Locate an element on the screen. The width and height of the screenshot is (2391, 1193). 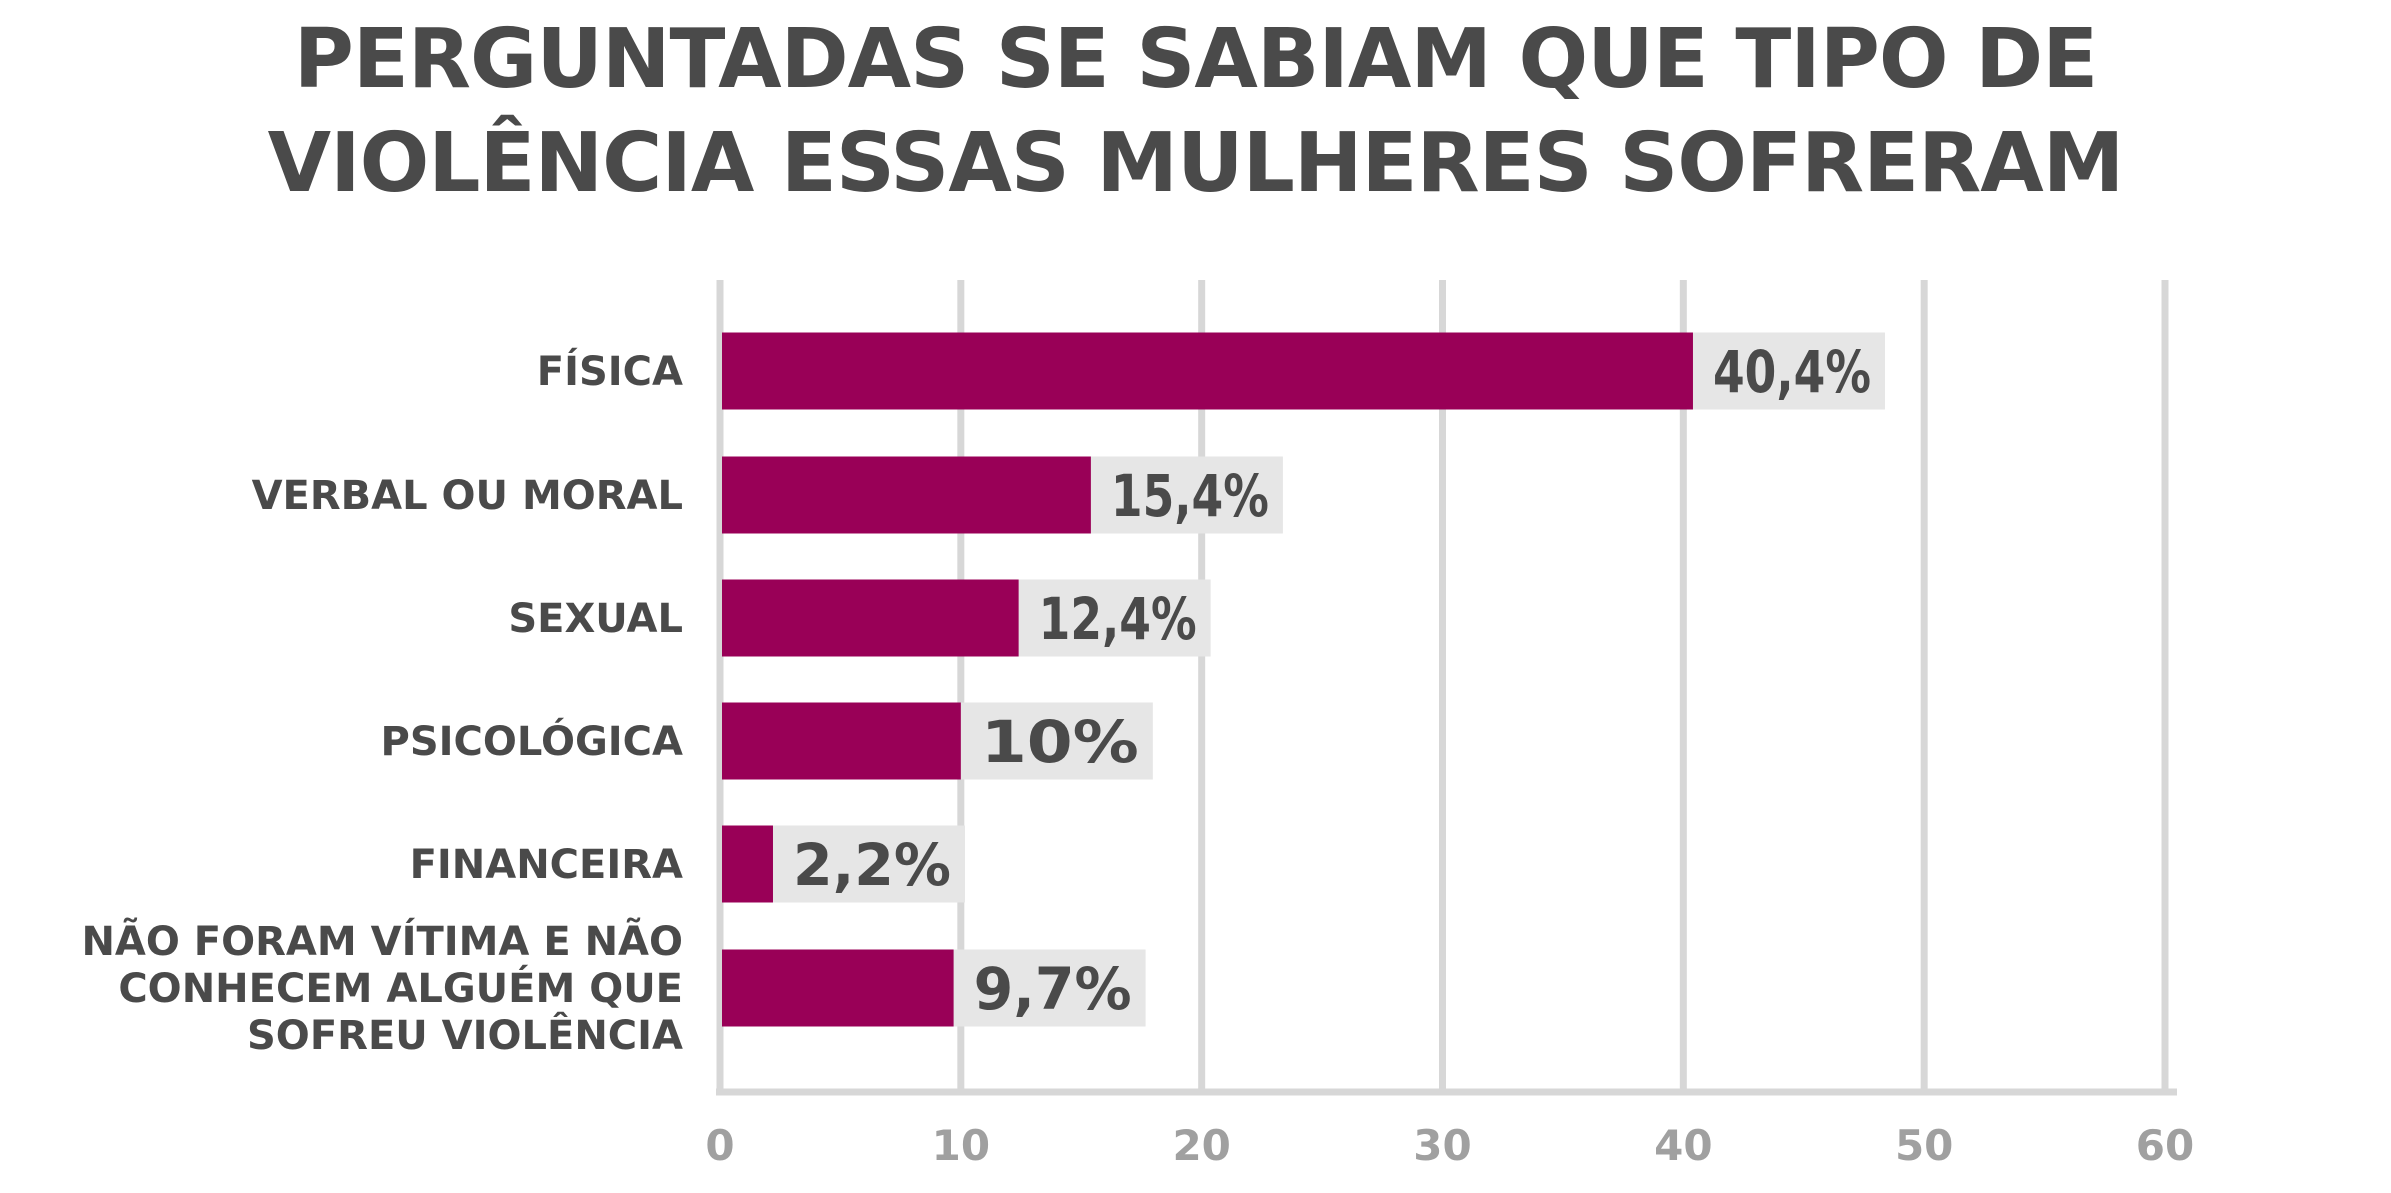
value-label-1: 40,4% is located at coordinates (1792, 372).